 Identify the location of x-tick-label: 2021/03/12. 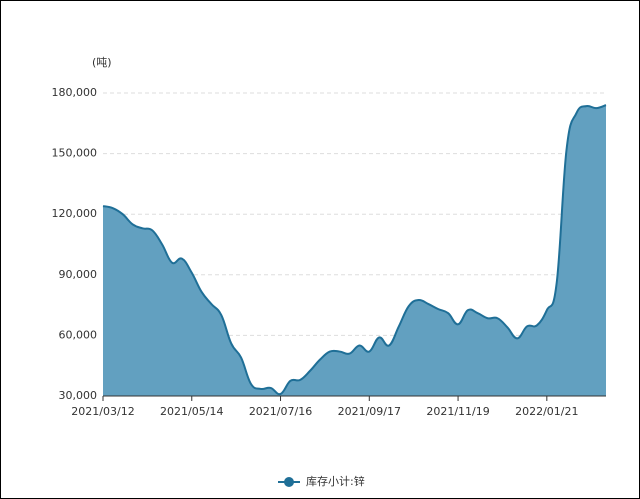
(102, 411).